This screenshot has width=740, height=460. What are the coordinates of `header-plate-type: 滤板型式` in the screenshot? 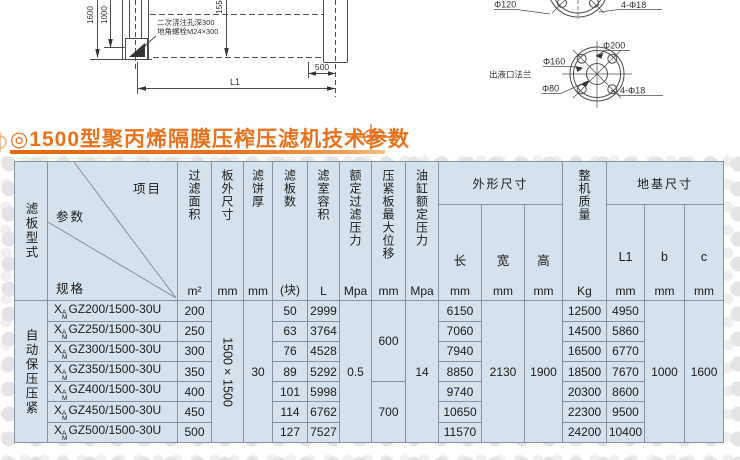 It's located at (31, 231).